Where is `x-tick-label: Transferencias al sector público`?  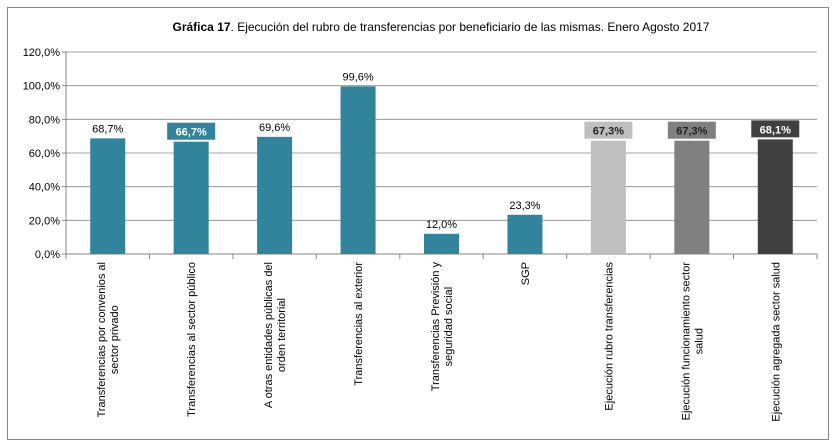
x-tick-label: Transferencias al sector público is located at coordinates (192, 339).